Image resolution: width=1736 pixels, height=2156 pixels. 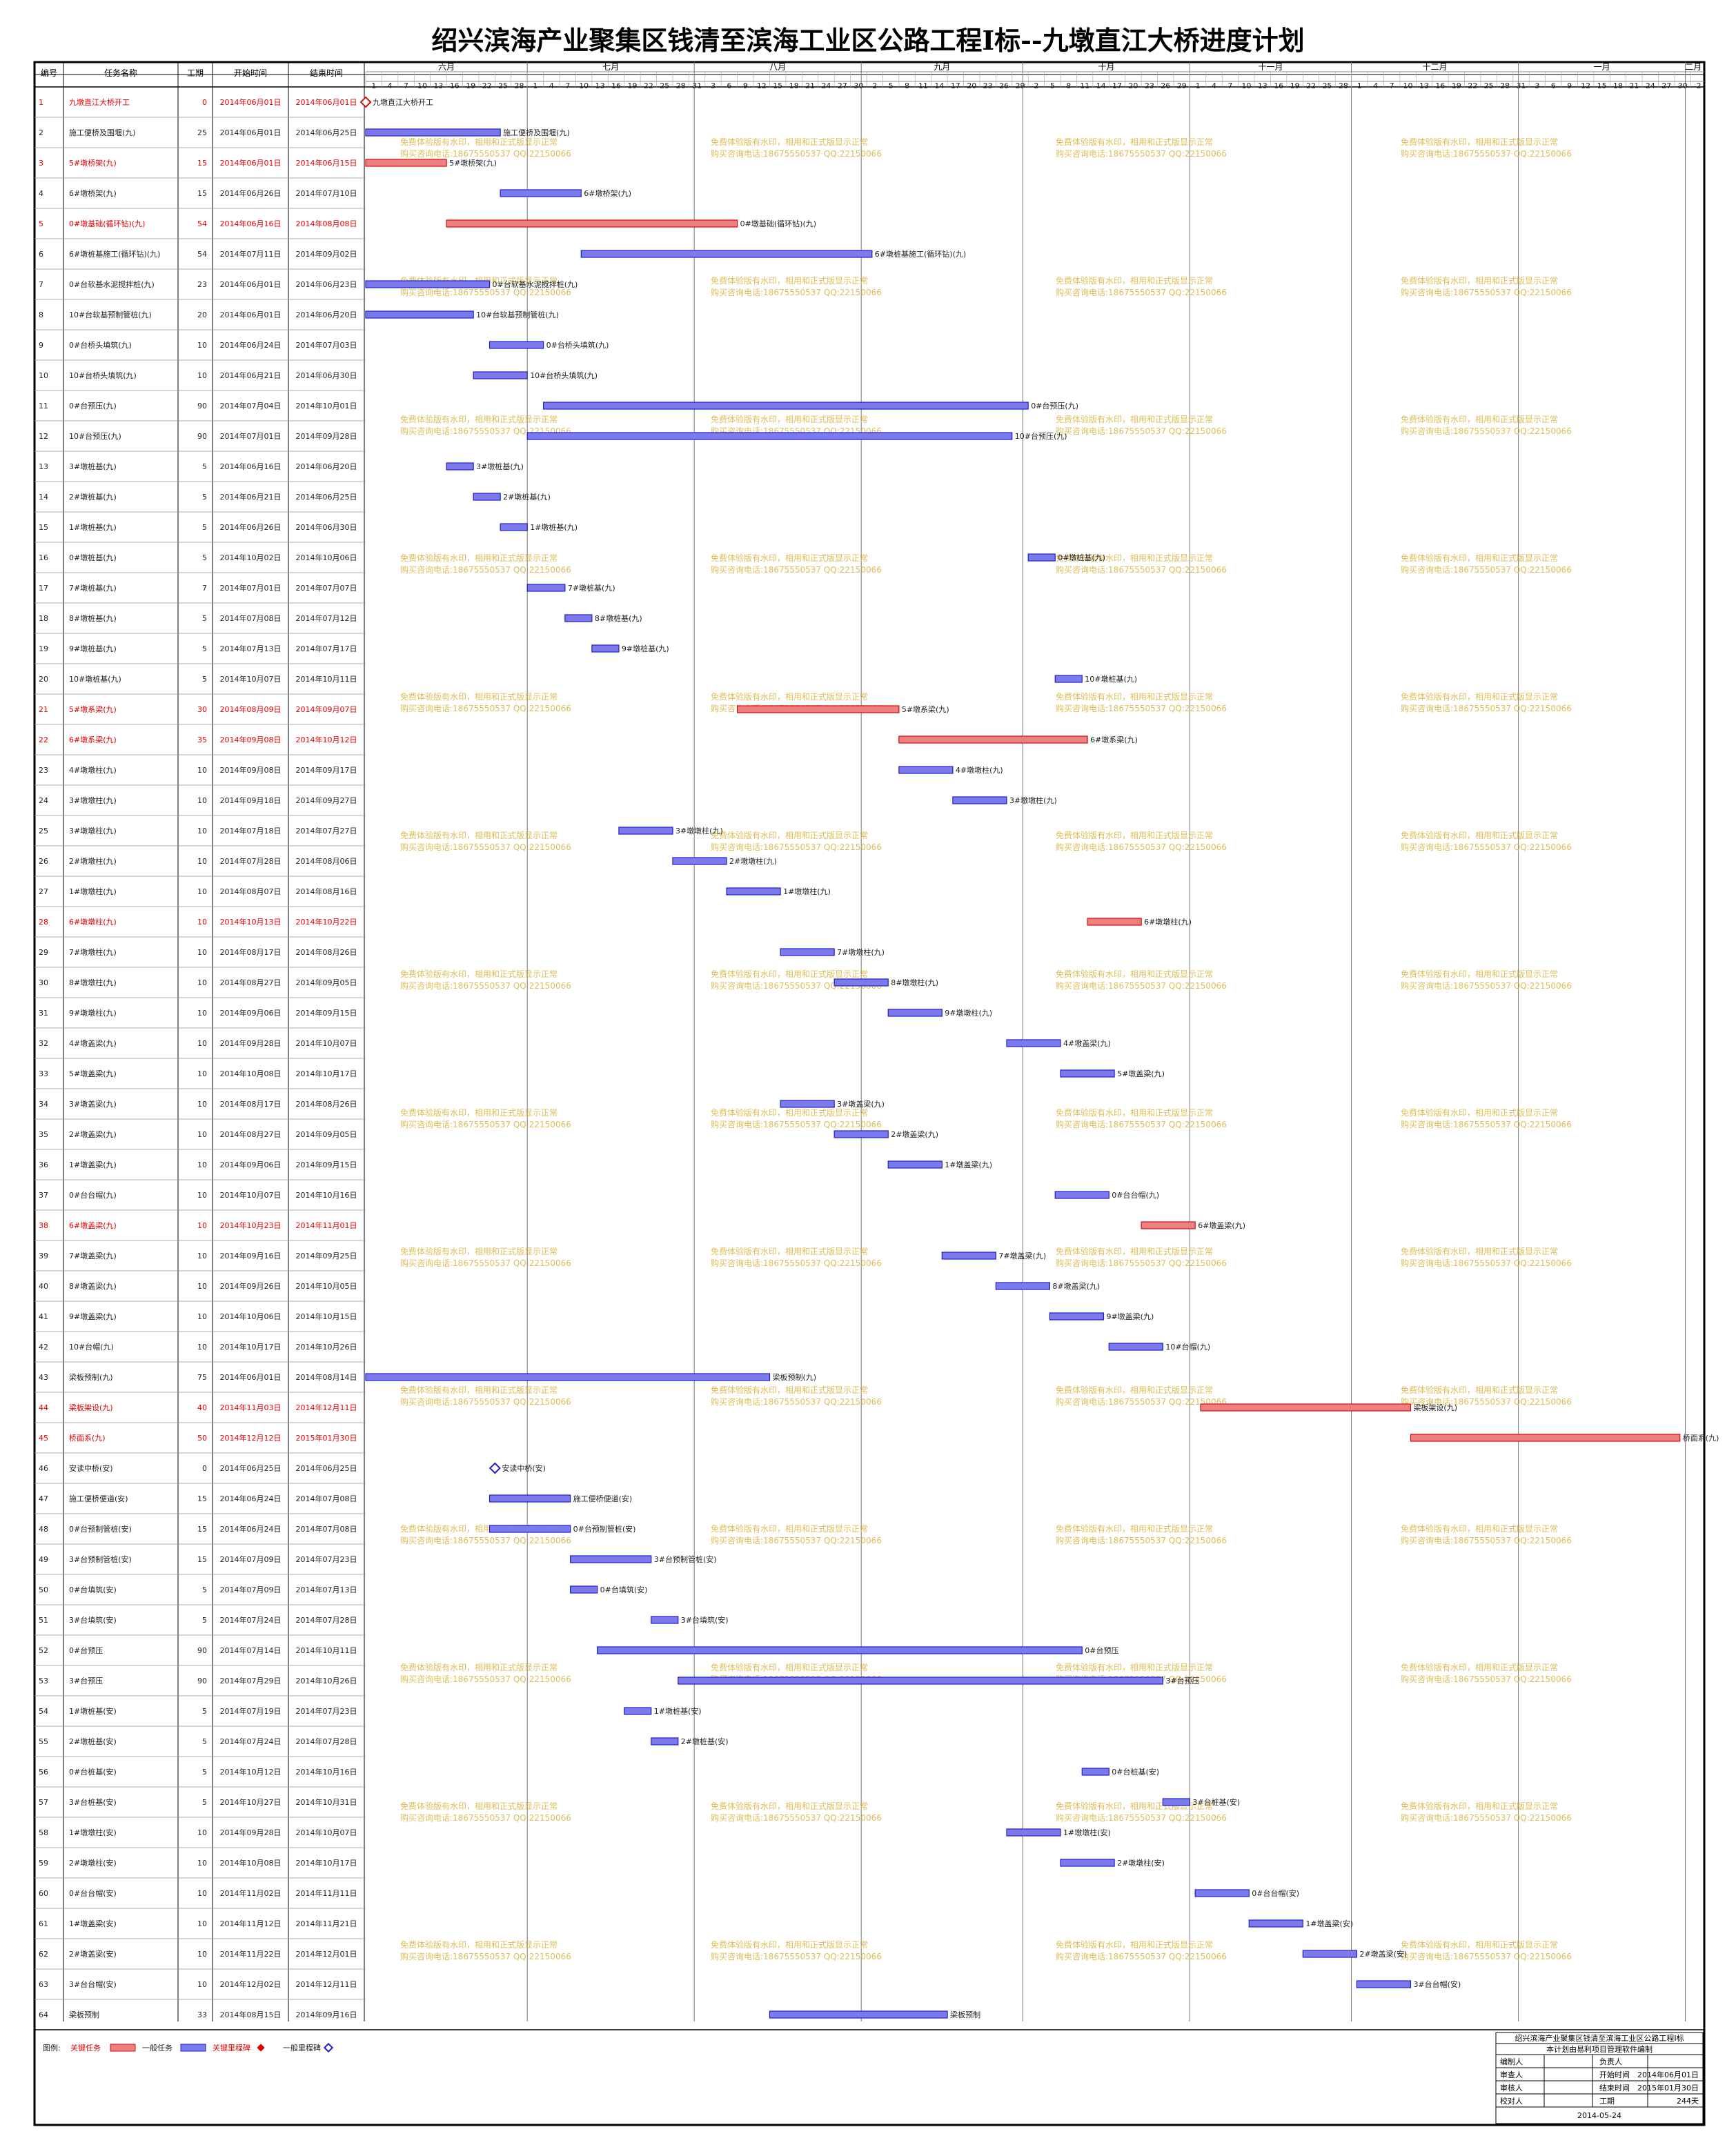 I want to click on task-name: 3#台桩基(安), so click(x=93, y=1802).